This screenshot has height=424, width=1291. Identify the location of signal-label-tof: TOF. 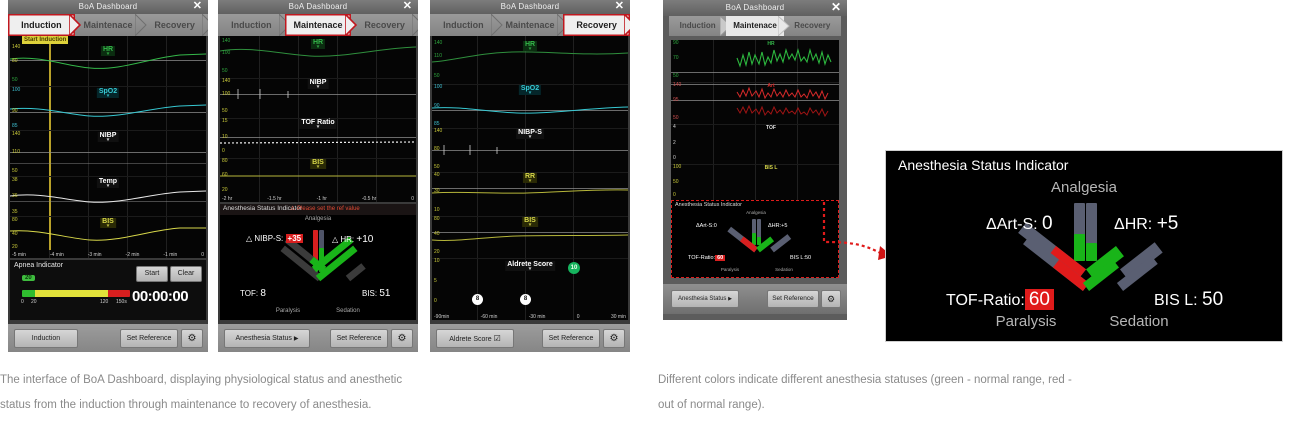
(771, 128).